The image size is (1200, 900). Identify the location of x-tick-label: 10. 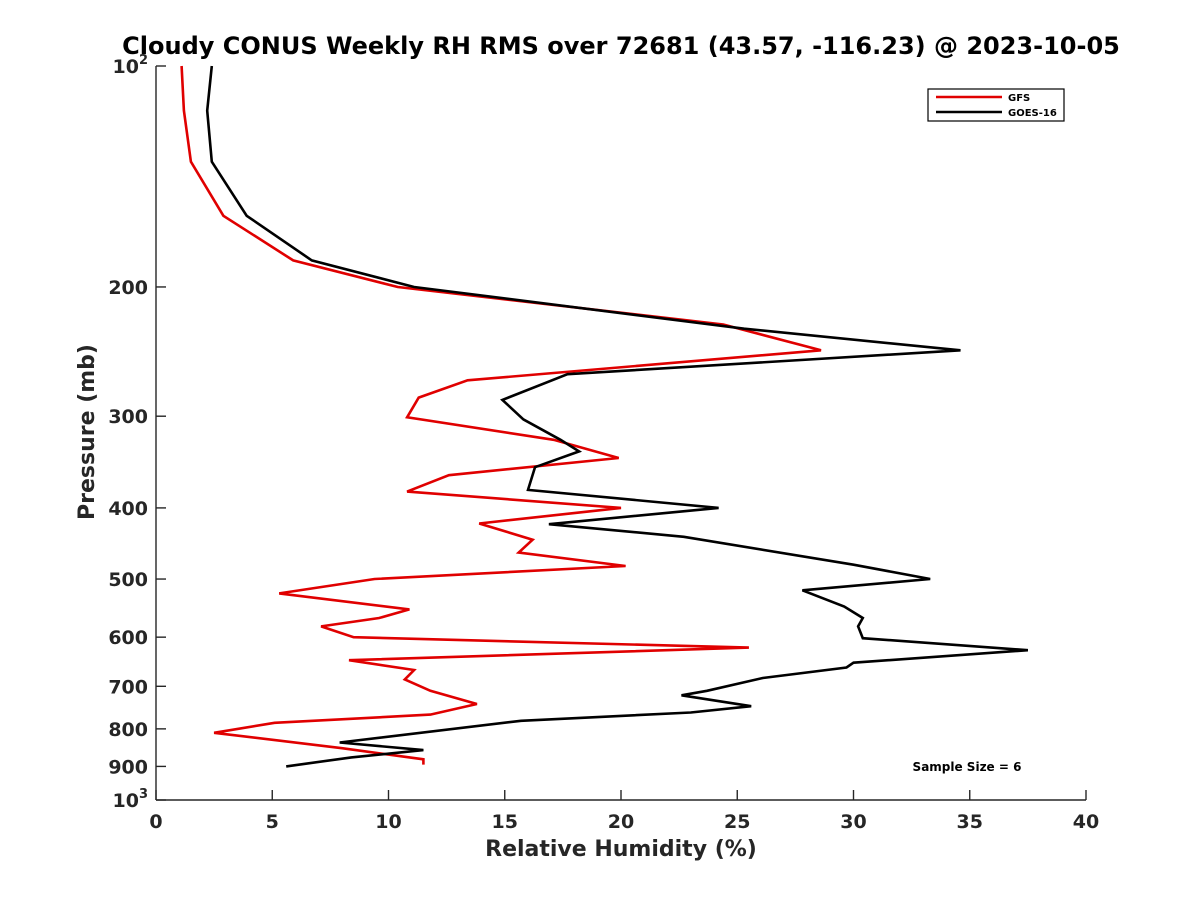
(388, 822).